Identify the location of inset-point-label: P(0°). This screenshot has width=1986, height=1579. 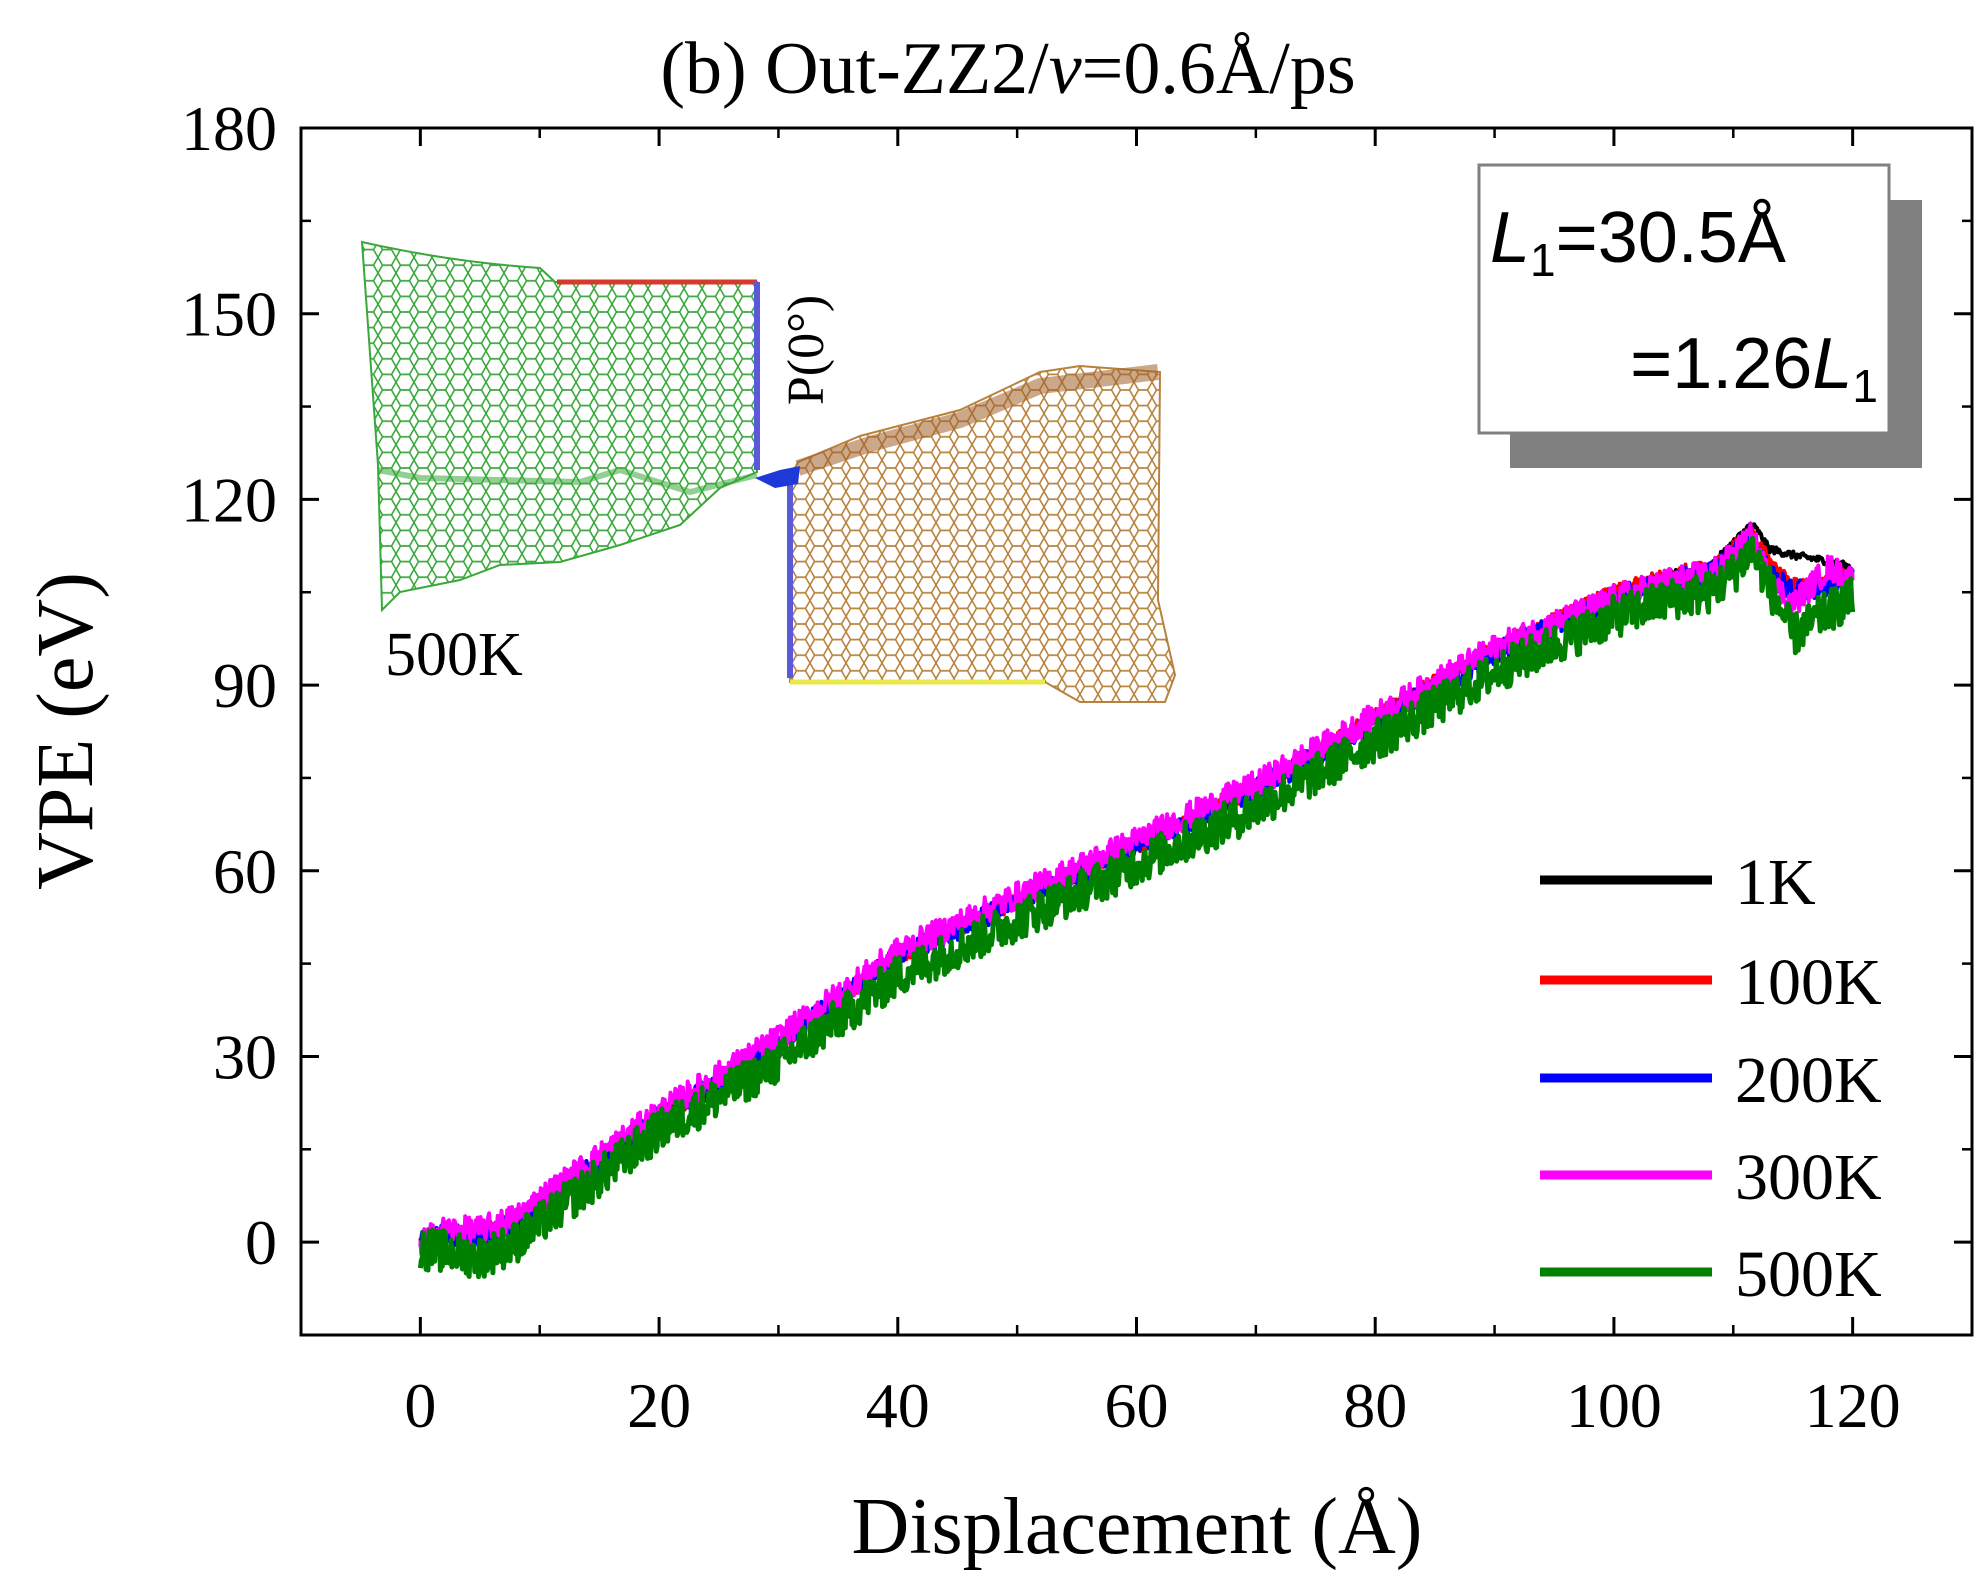
(806, 350).